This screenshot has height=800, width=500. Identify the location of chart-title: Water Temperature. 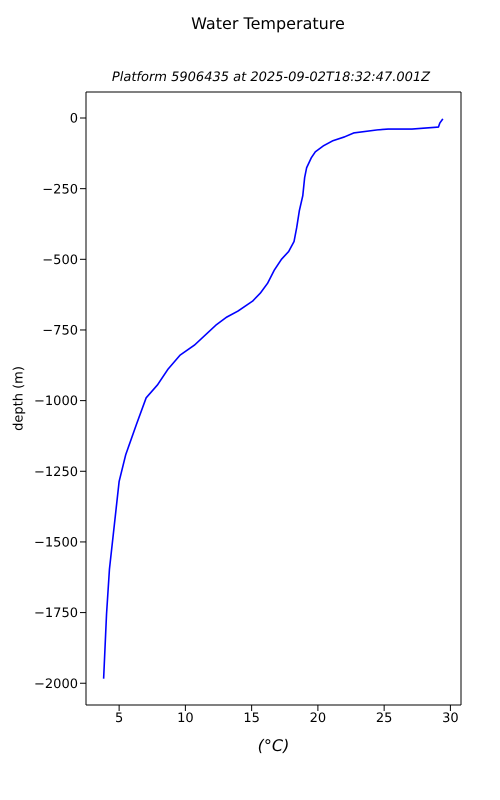
(268, 24).